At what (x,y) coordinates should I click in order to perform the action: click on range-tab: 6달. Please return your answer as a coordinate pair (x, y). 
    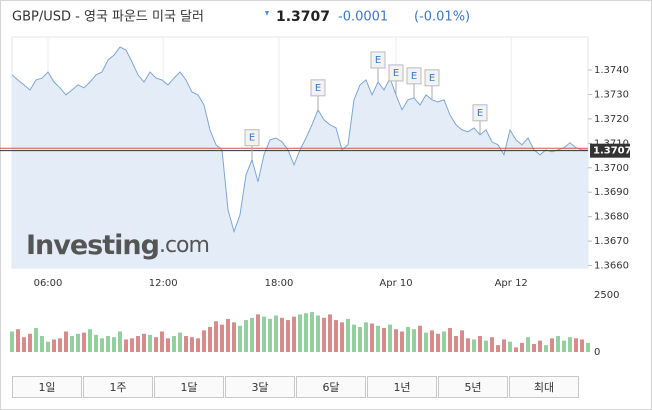
    Looking at the image, I should click on (331, 387).